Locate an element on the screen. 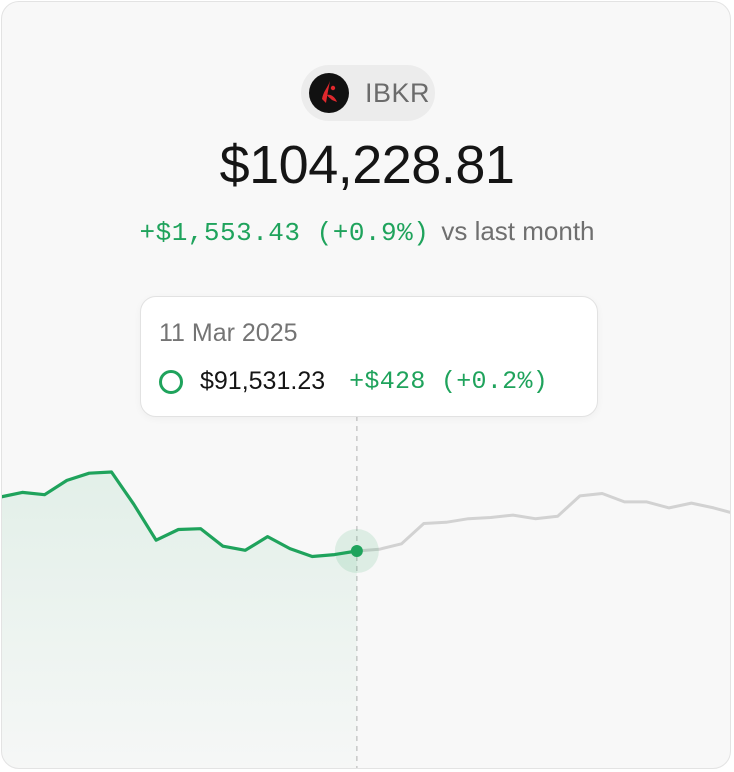 The width and height of the screenshot is (734, 772). ticker-pill: IBKR is located at coordinates (368, 93).